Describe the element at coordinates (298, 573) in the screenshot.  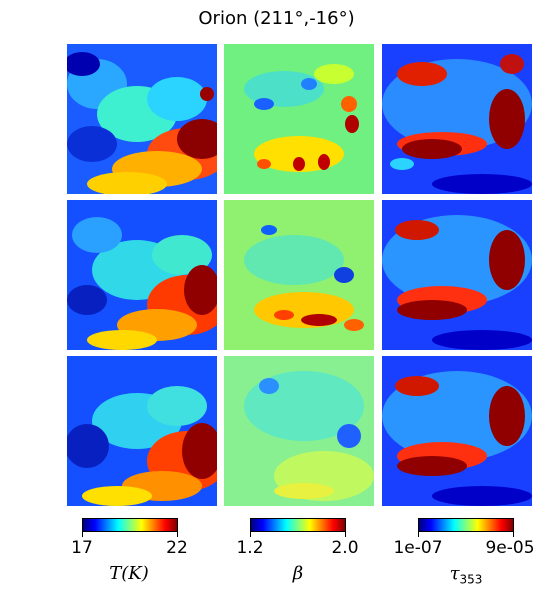
I see `colorbar-beta-quantity-label: β` at that location.